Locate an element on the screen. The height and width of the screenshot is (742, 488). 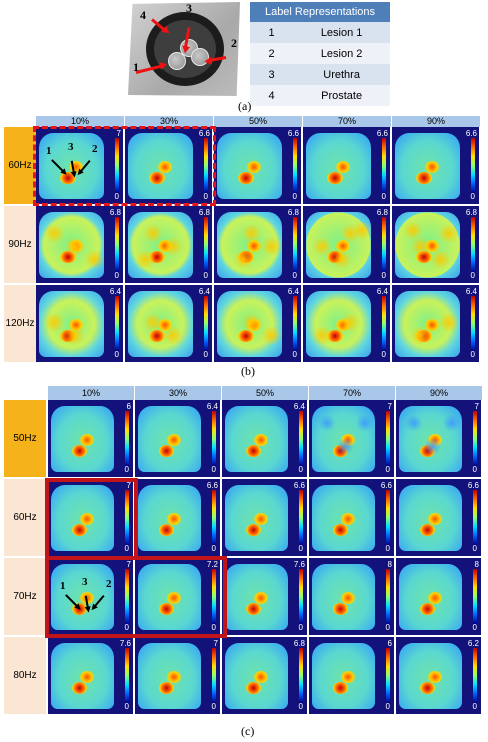
colorbar-max-label: 7.6 is located at coordinates (299, 564).